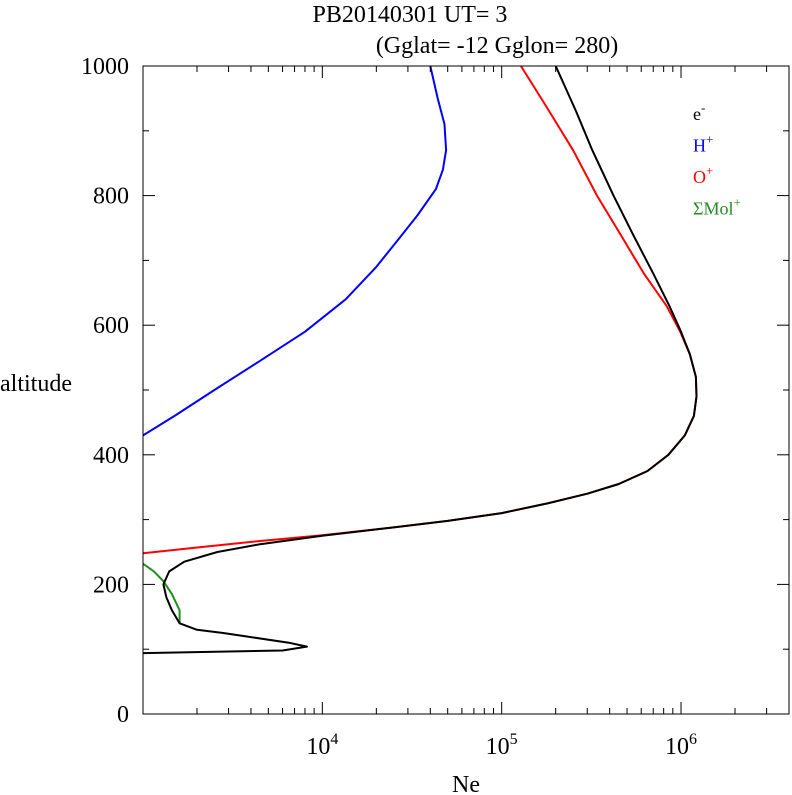 The width and height of the screenshot is (792, 795). What do you see at coordinates (502, 745) in the screenshot?
I see `x-tick-label: 10⁵` at bounding box center [502, 745].